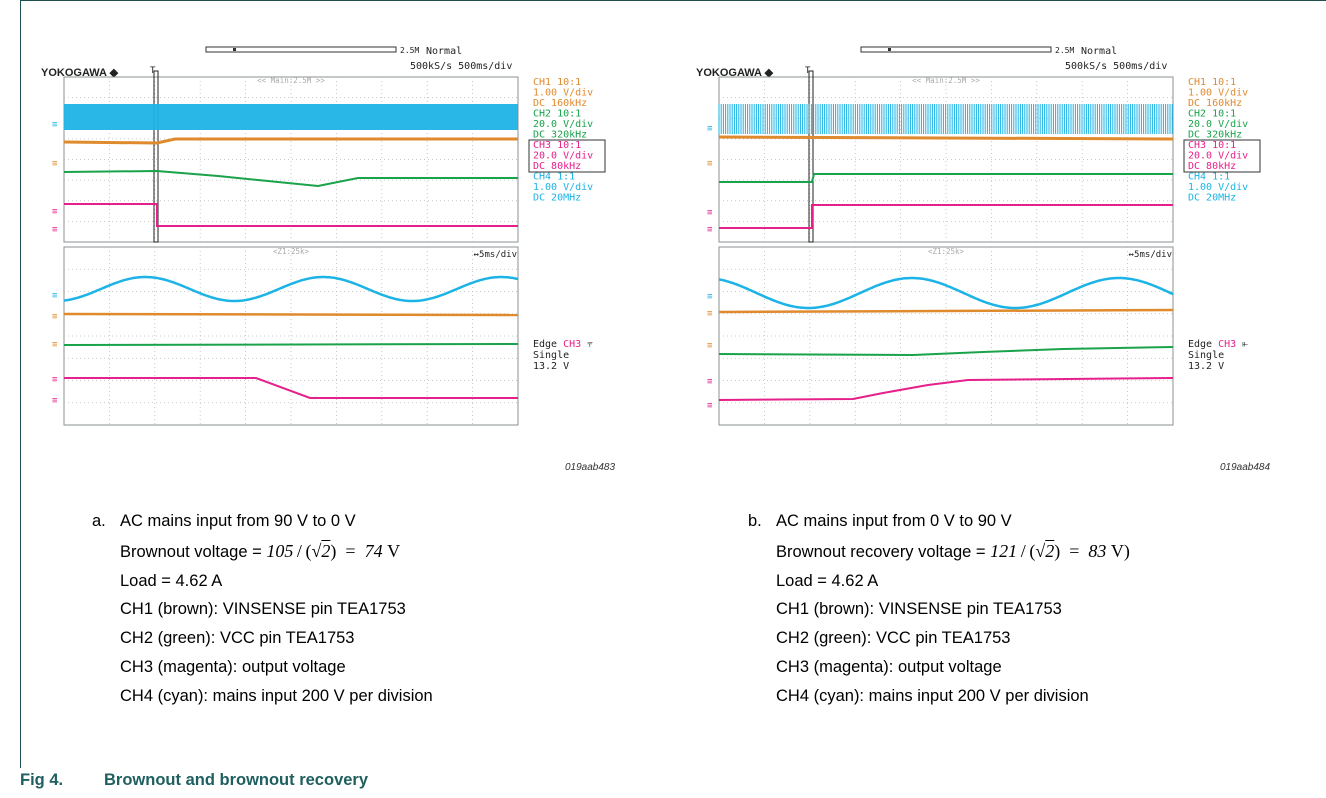 The image size is (1326, 798). What do you see at coordinates (1242, 344) in the screenshot?
I see `trigger-slope-icon: ⫦` at bounding box center [1242, 344].